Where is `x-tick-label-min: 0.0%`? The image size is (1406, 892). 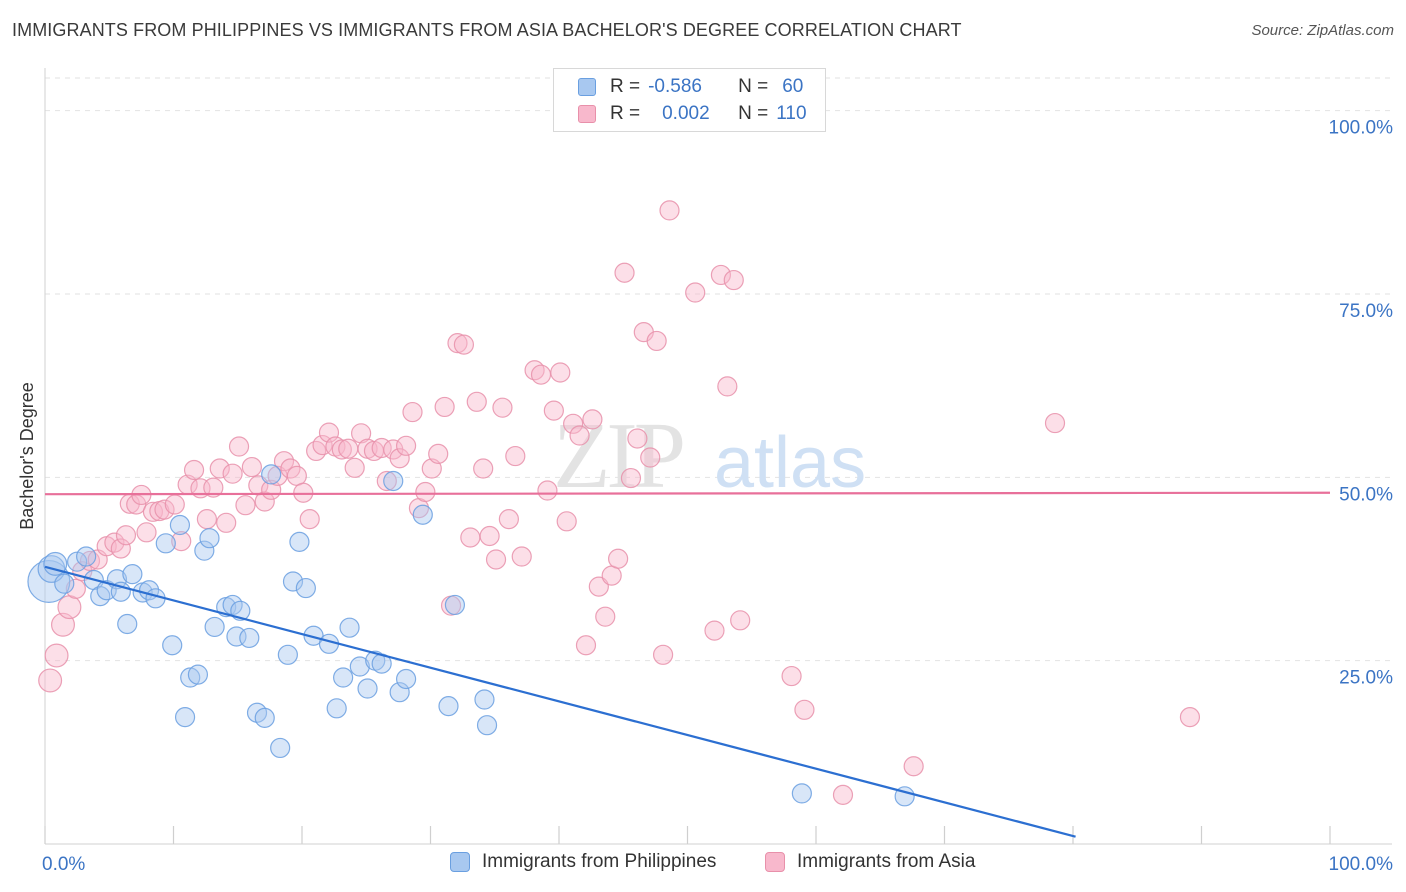 x-tick-label-min: 0.0% is located at coordinates (63, 864).